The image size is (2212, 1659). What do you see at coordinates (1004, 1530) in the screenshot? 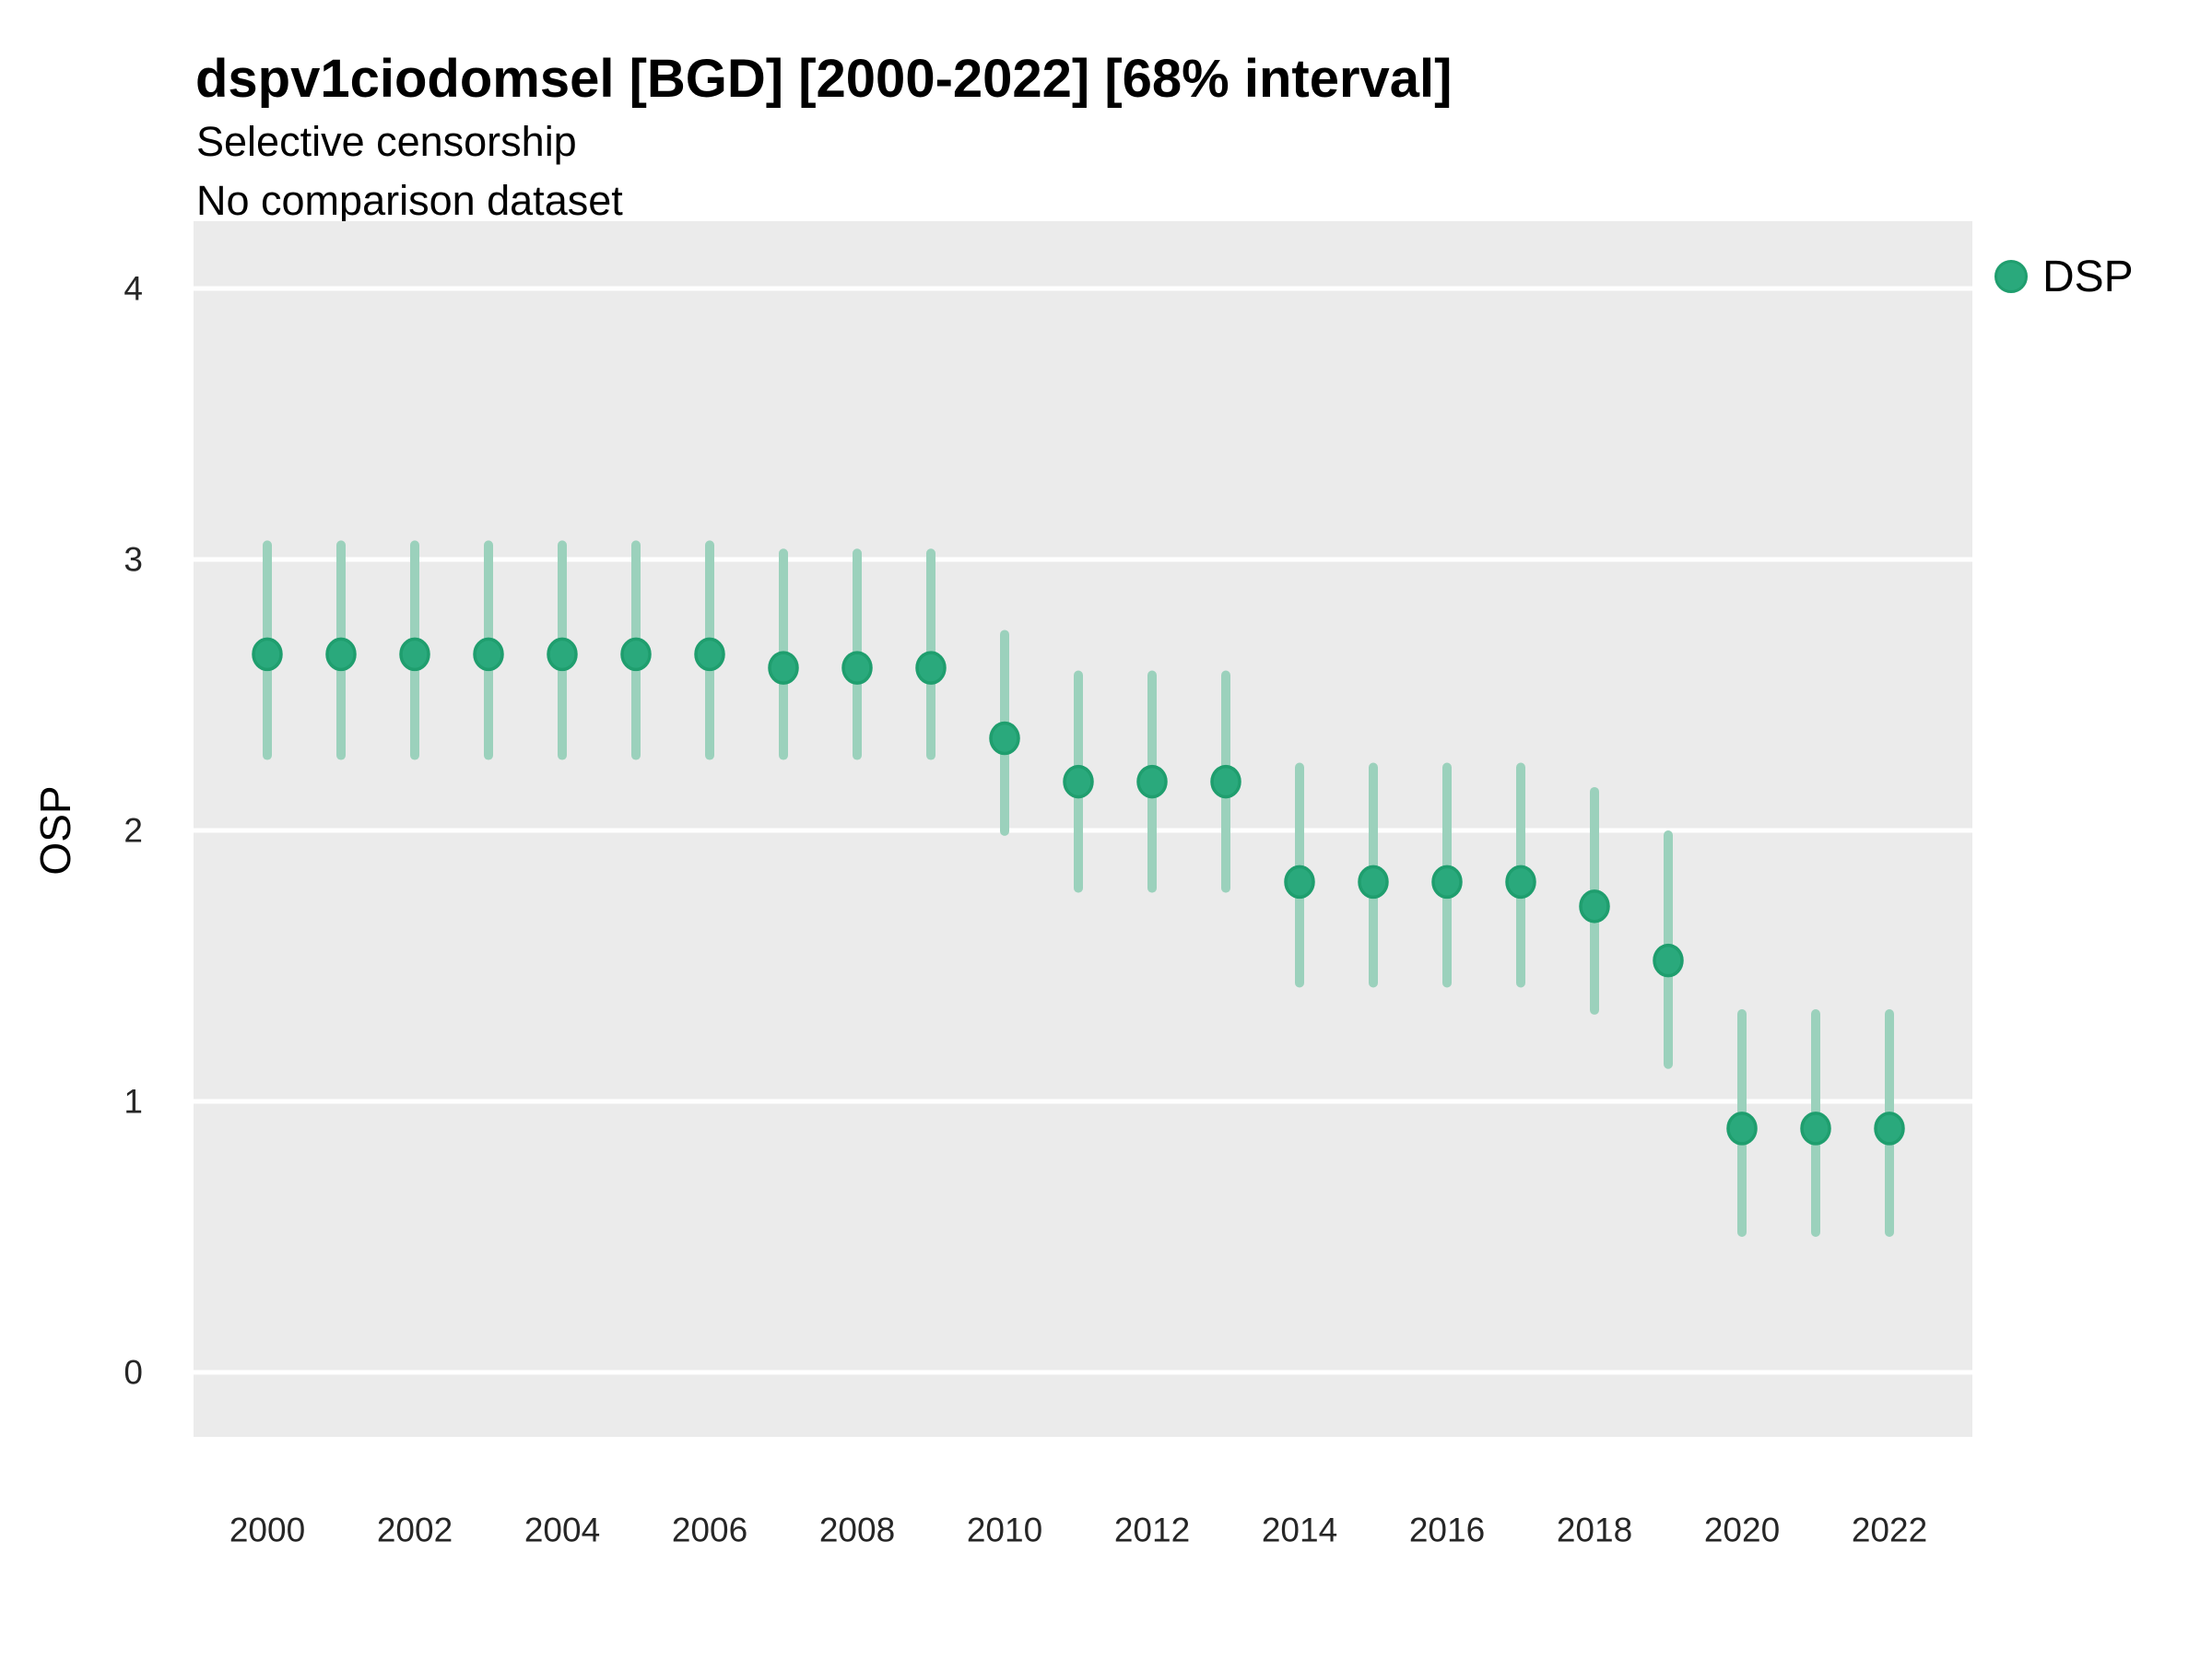
I see `x-tick-label-2010: 2010` at bounding box center [1004, 1530].